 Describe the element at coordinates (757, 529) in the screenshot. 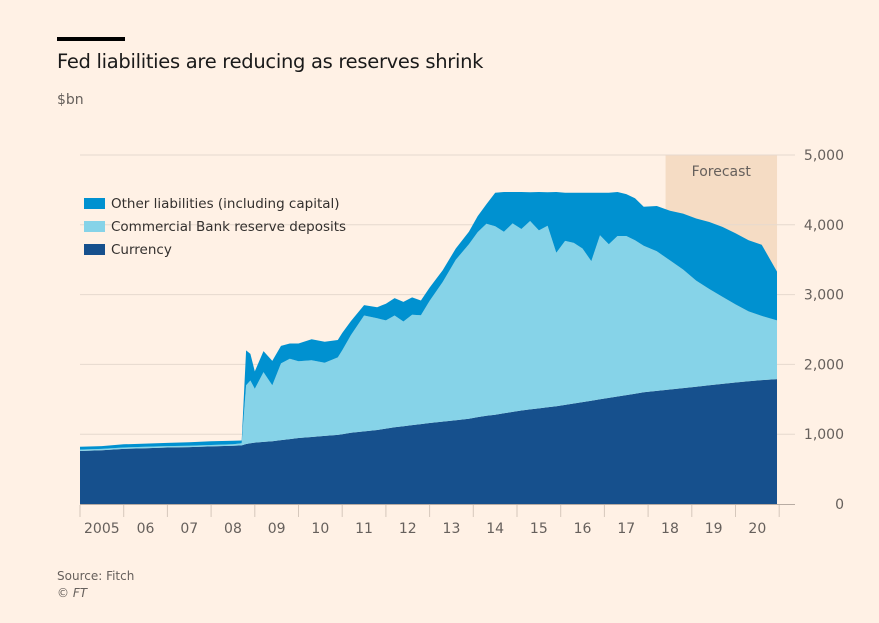

I see `x-tick-label: 20` at that location.